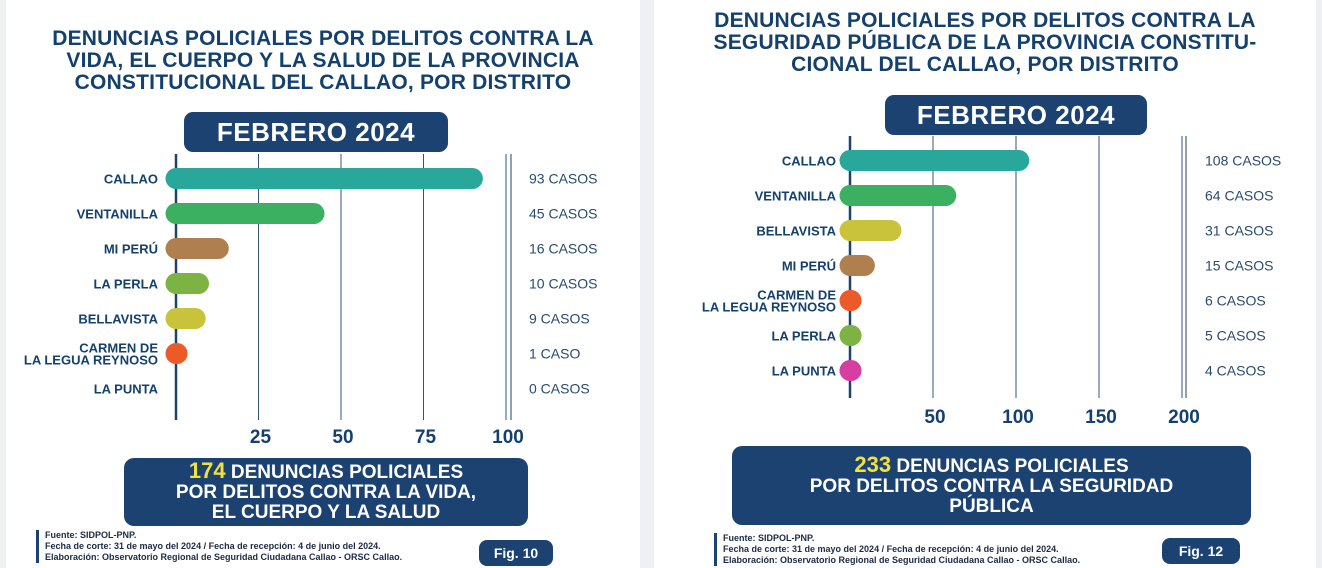  I want to click on summary-line-2: POR DELITOS CONTRA LA SEGURIDAD, so click(991, 486).